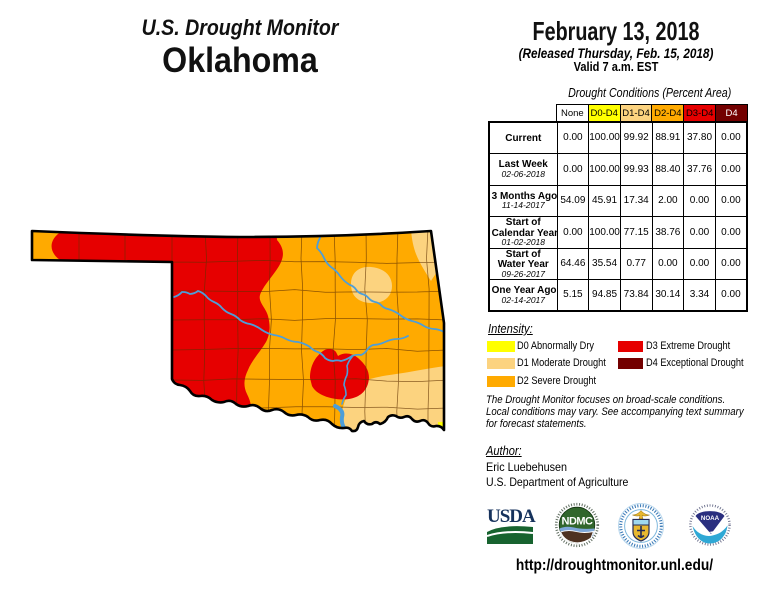 This screenshot has height=603, width=769. What do you see at coordinates (578, 522) in the screenshot?
I see `svg-text: NDMC` at bounding box center [578, 522].